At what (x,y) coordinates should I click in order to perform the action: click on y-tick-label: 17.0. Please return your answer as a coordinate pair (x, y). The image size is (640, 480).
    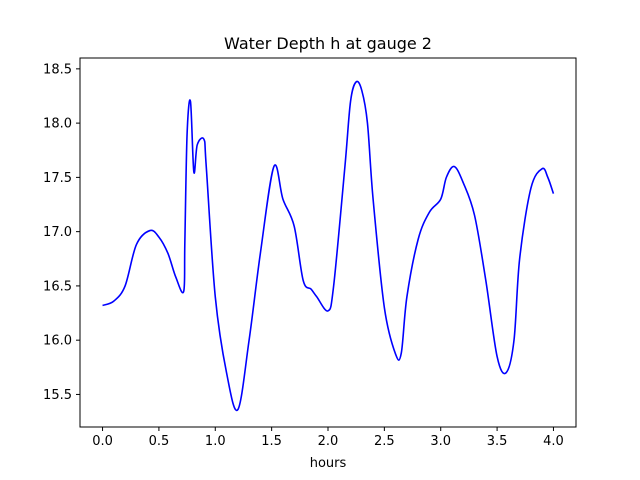
    Looking at the image, I should click on (57, 232).